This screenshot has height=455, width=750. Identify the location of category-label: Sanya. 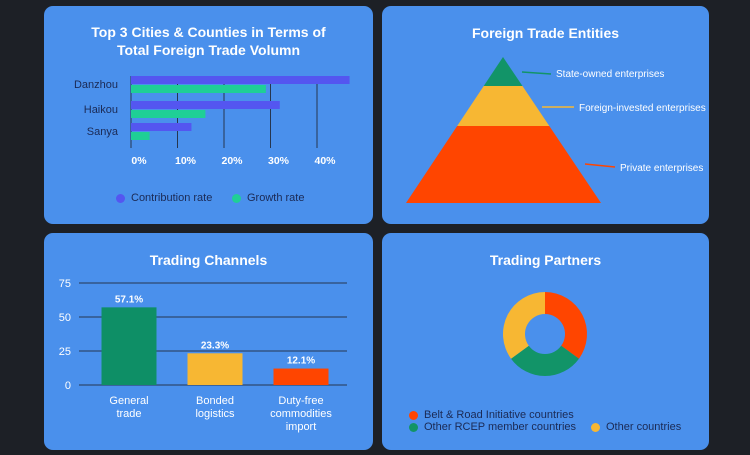
(103, 132).